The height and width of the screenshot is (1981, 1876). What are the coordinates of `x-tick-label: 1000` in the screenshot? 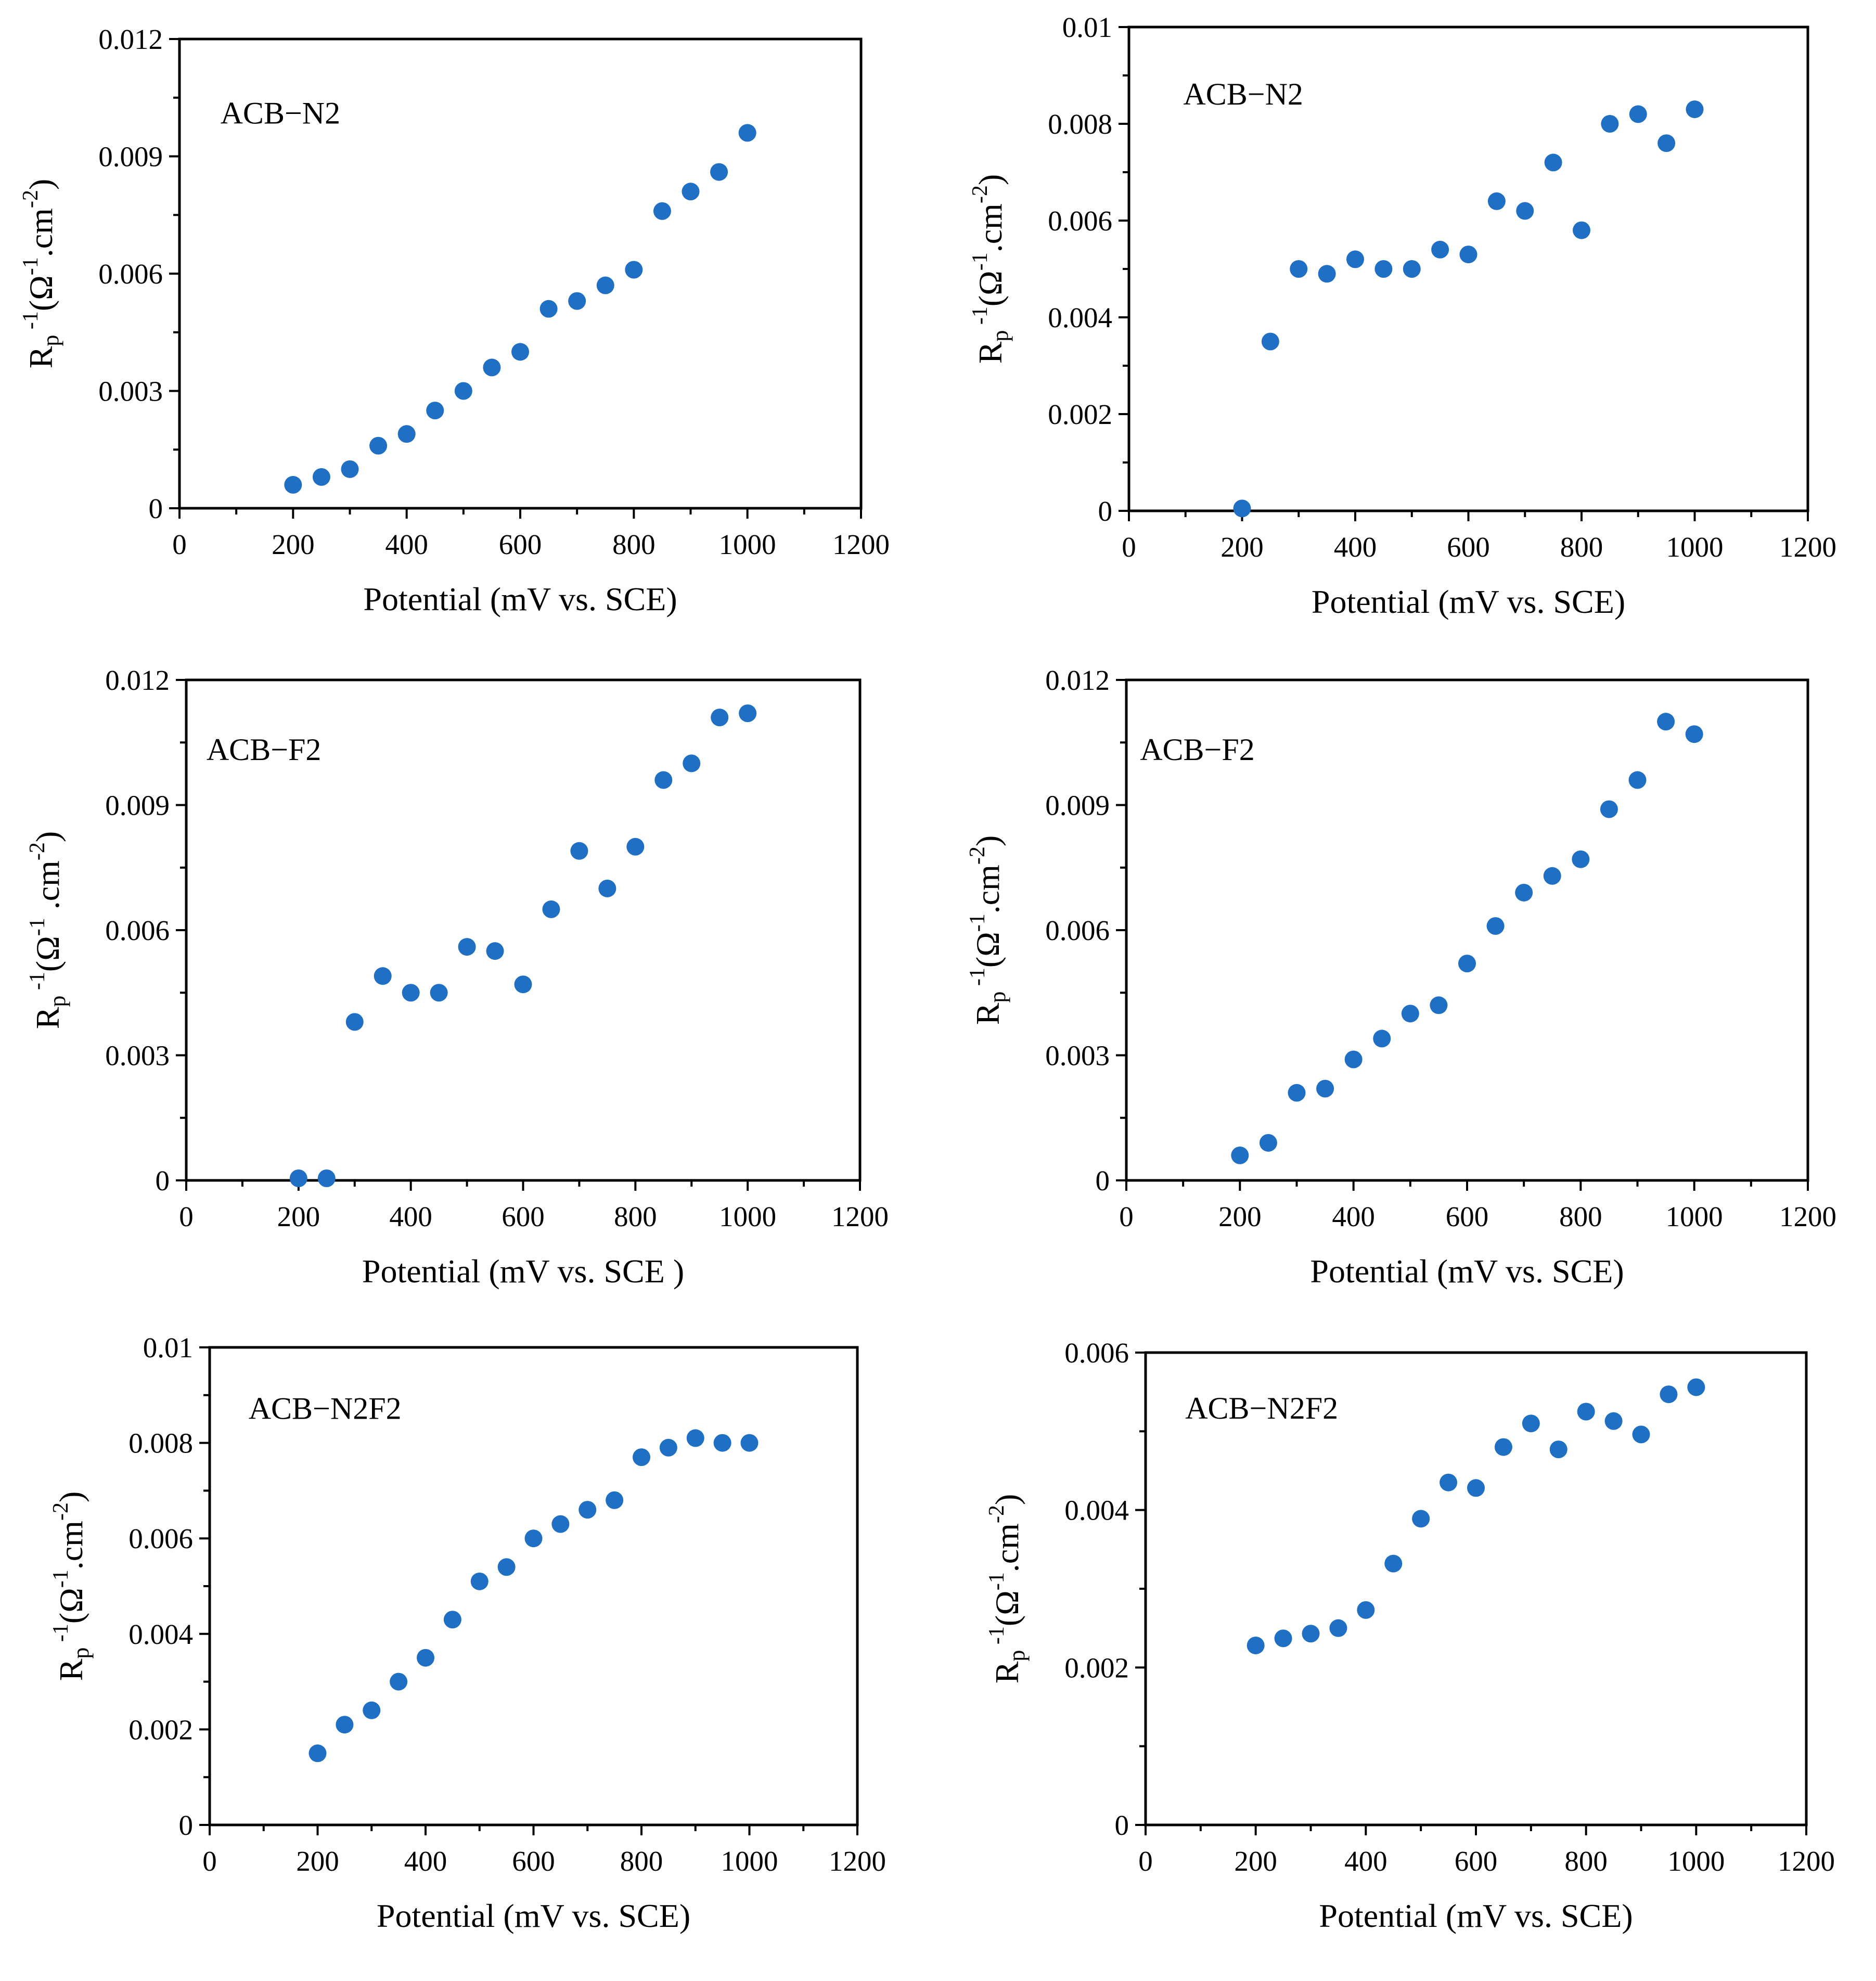 It's located at (749, 1861).